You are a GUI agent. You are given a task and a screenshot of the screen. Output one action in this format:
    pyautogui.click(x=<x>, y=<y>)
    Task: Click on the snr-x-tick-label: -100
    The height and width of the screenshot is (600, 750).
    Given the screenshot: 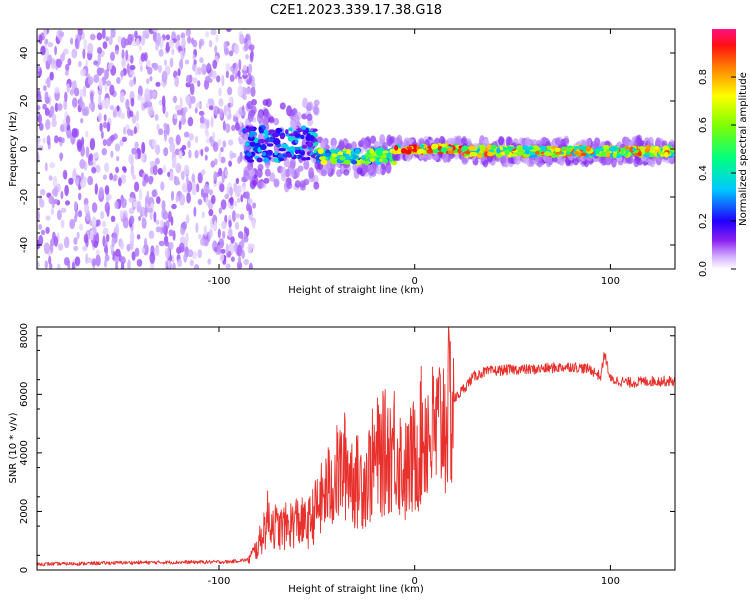 What is the action you would take?
    pyautogui.click(x=219, y=581)
    